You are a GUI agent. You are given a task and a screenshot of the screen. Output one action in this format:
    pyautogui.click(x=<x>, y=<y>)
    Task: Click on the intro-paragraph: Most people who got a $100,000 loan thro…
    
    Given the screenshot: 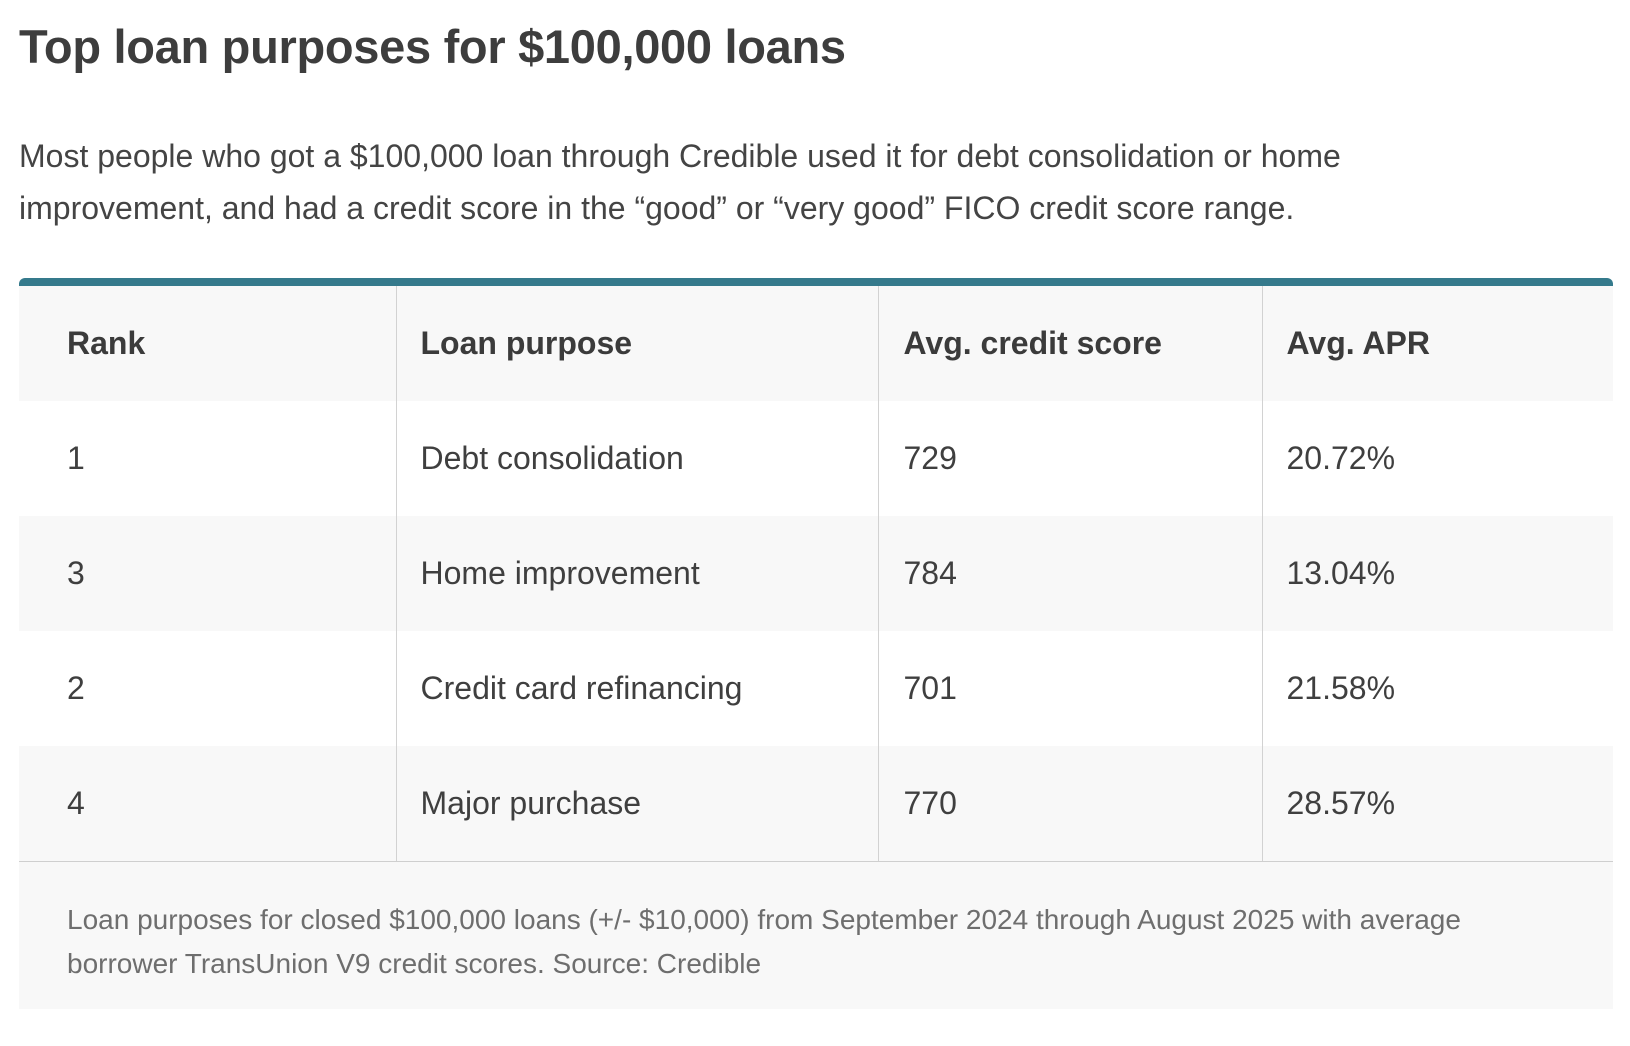 What is the action you would take?
    pyautogui.click(x=680, y=182)
    